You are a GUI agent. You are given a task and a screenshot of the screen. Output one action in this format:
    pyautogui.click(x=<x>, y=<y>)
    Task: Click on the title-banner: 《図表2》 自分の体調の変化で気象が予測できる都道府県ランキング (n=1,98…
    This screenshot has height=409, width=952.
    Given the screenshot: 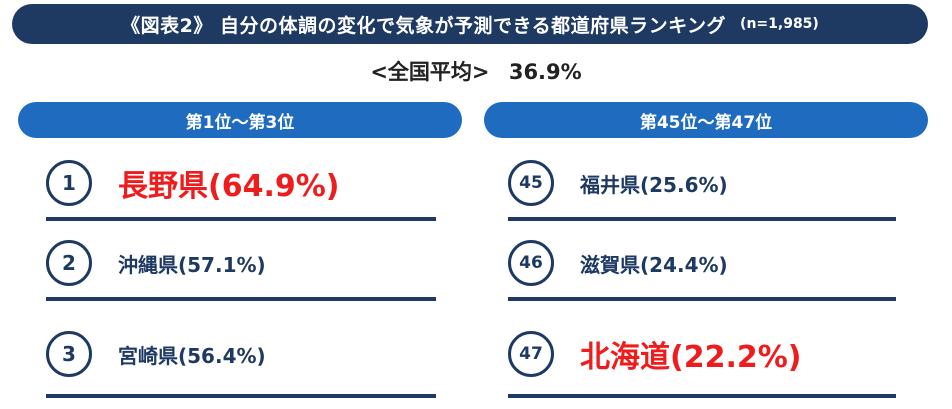 What is the action you would take?
    pyautogui.click(x=470, y=24)
    